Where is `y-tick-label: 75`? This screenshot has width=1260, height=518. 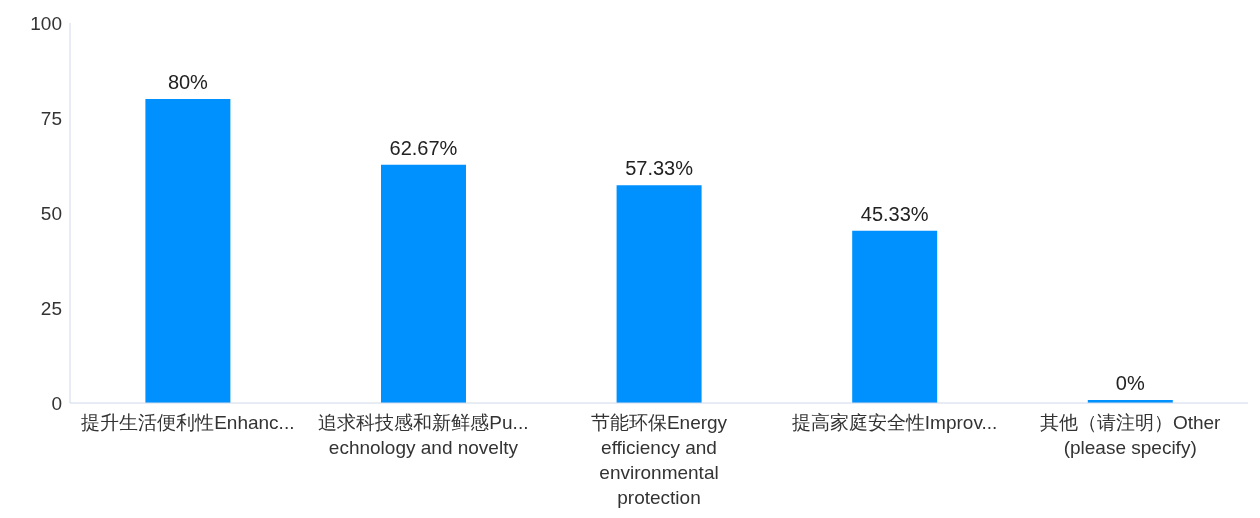 y-tick-label: 75 is located at coordinates (51, 118).